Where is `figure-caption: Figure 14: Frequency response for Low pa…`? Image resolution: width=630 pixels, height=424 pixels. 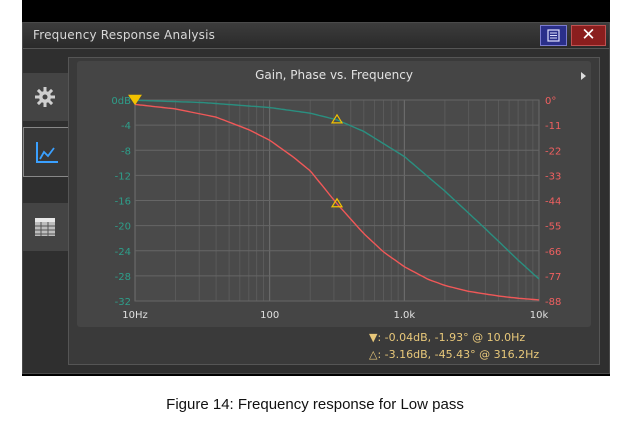
figure-caption: Figure 14: Frequency response for Low pa… is located at coordinates (315, 404).